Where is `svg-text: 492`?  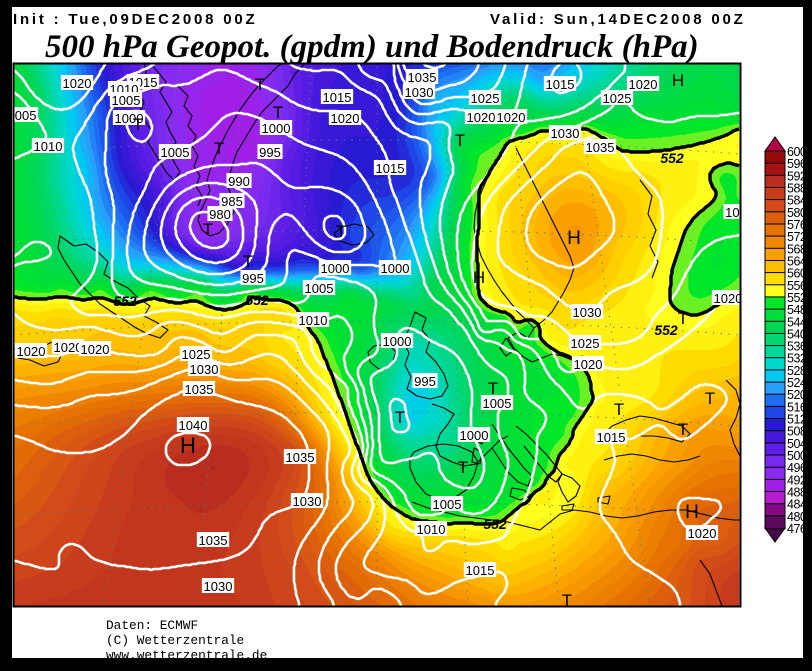
svg-text: 492 is located at coordinates (797, 480).